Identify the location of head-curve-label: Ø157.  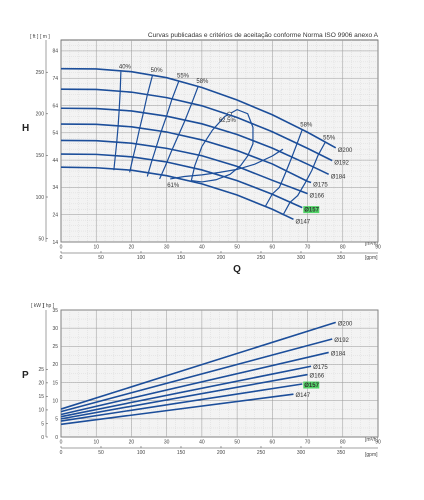
(311, 211).